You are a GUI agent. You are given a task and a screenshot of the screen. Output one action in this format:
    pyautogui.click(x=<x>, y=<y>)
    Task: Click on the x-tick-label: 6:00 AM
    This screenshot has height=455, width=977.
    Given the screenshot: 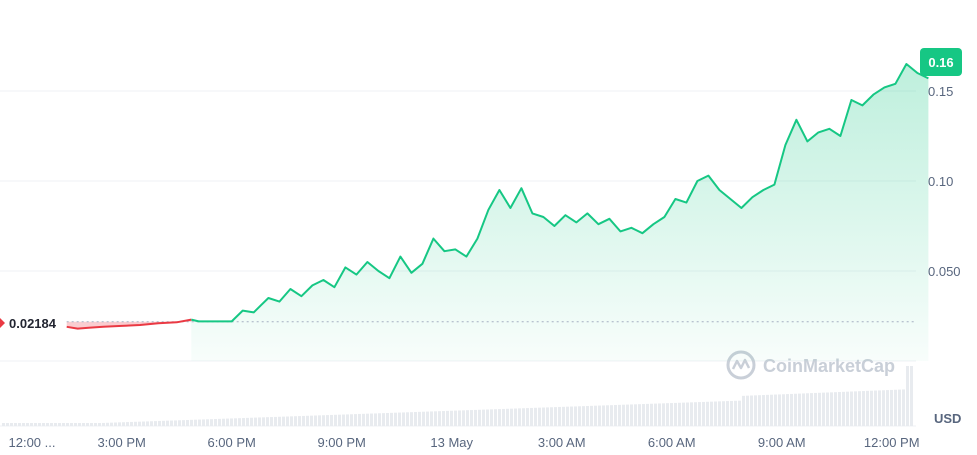 What is the action you would take?
    pyautogui.click(x=672, y=442)
    